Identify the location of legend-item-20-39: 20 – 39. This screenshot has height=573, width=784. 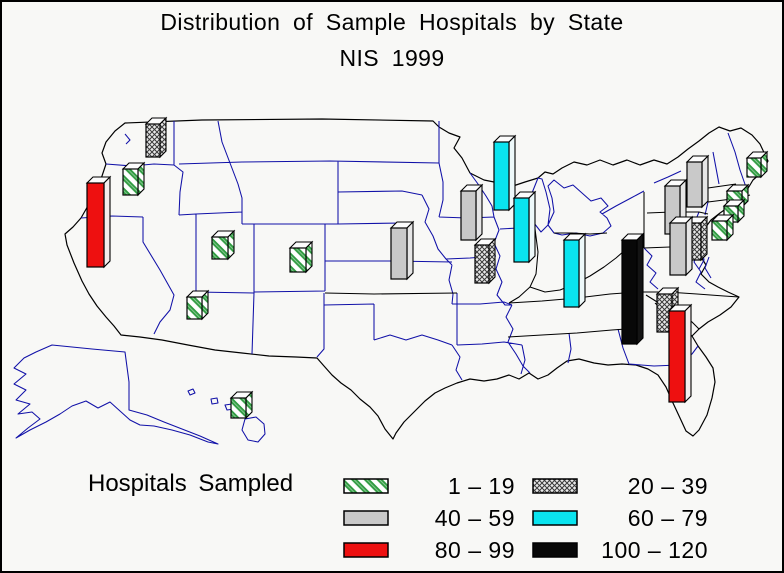
(620, 485).